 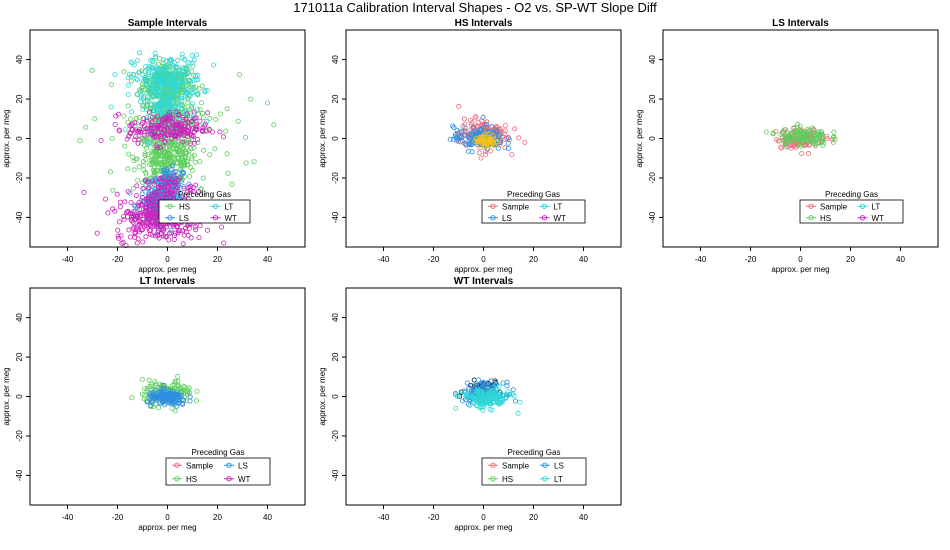 I want to click on legend: Preceding Gas HS LT LS WT, so click(x=204, y=207).